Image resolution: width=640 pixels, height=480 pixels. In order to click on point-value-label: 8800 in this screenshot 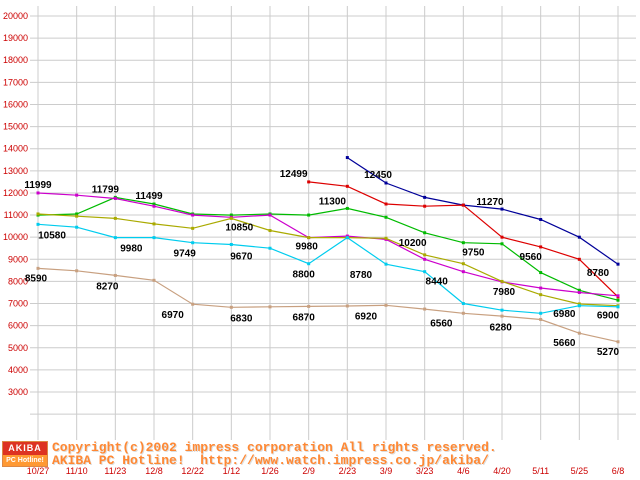, I will do `click(304, 275)`.